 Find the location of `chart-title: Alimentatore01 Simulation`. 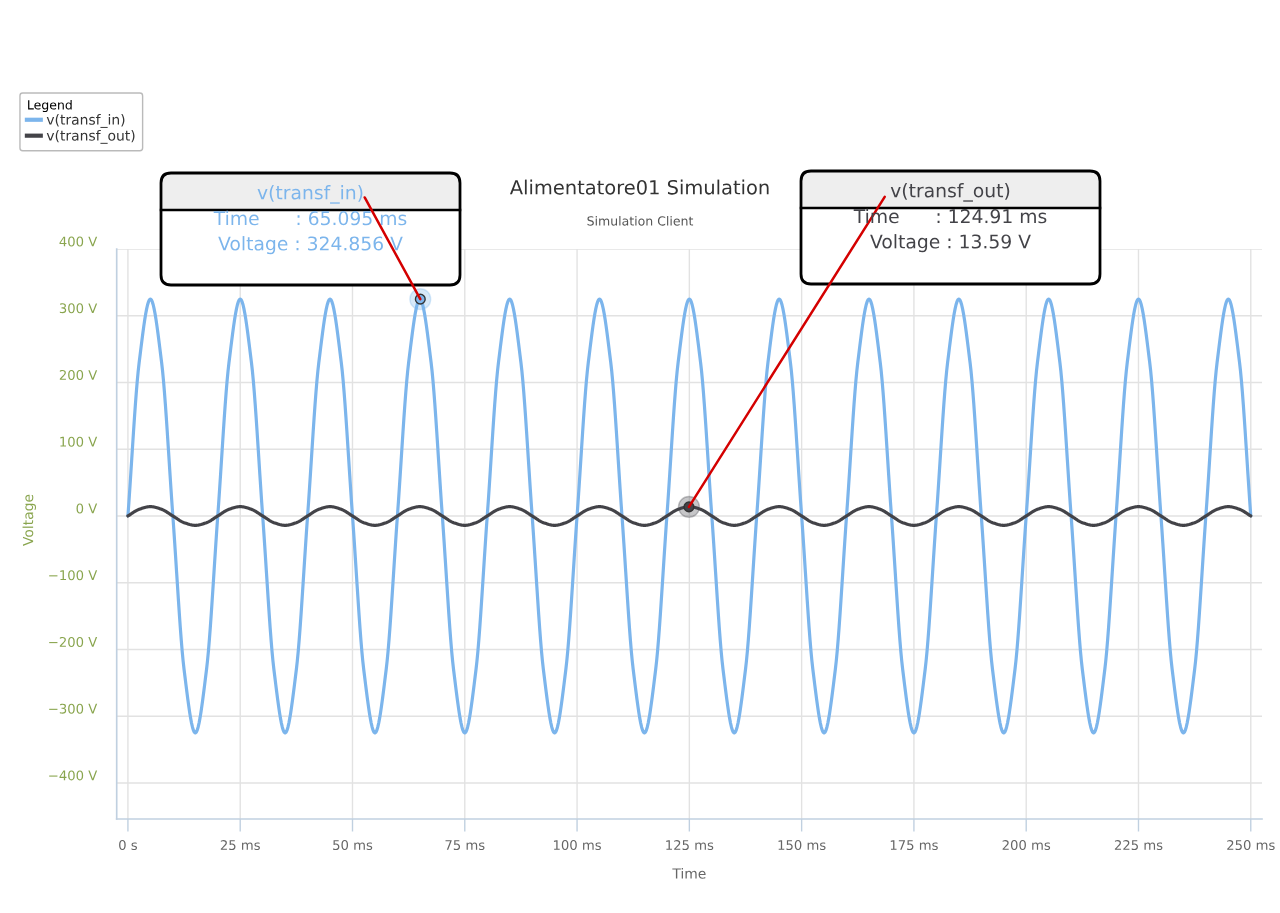

chart-title: Alimentatore01 Simulation is located at coordinates (639, 187).